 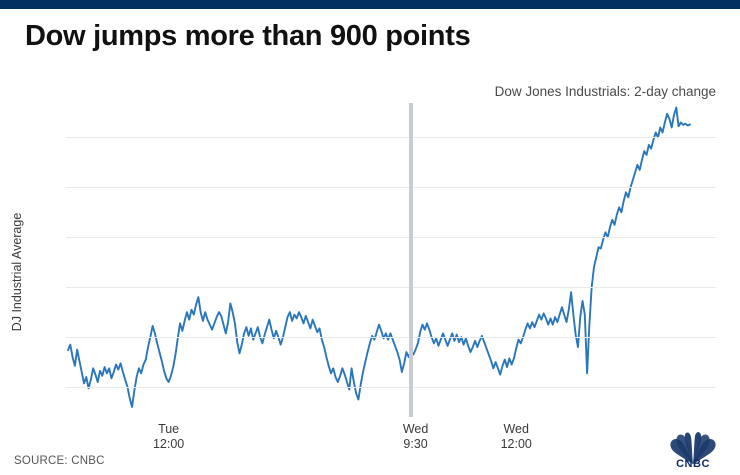 What do you see at coordinates (169, 429) in the screenshot?
I see `x-tick-day: Tue` at bounding box center [169, 429].